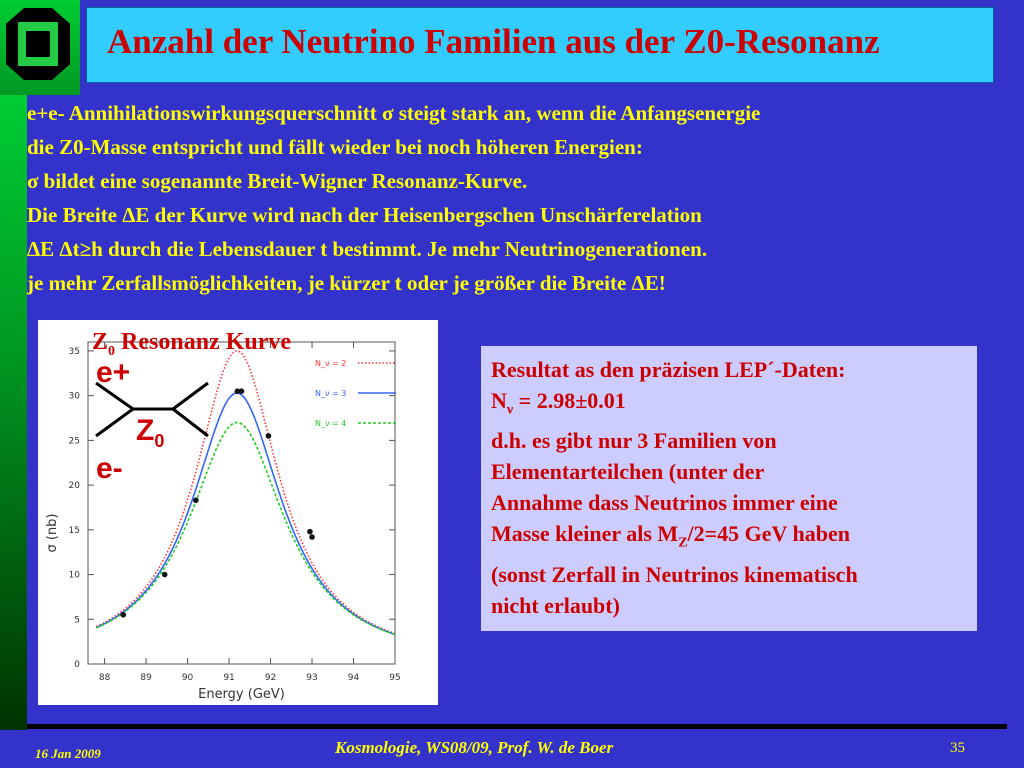  I want to click on y-axis-label: σ (nb), so click(52, 532).